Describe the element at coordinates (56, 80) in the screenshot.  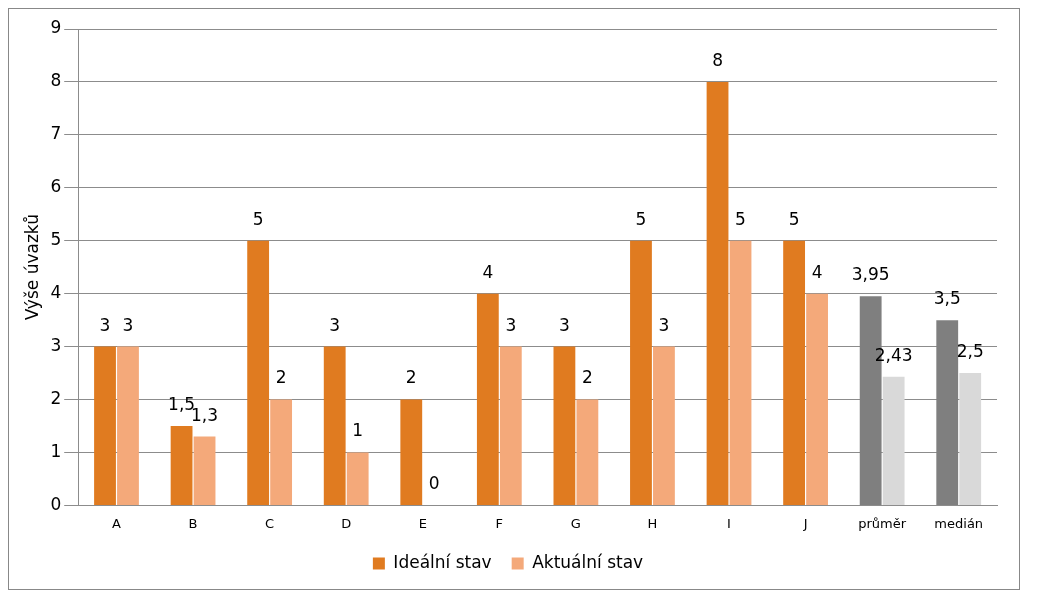
I see `y-tick-label: 8` at that location.